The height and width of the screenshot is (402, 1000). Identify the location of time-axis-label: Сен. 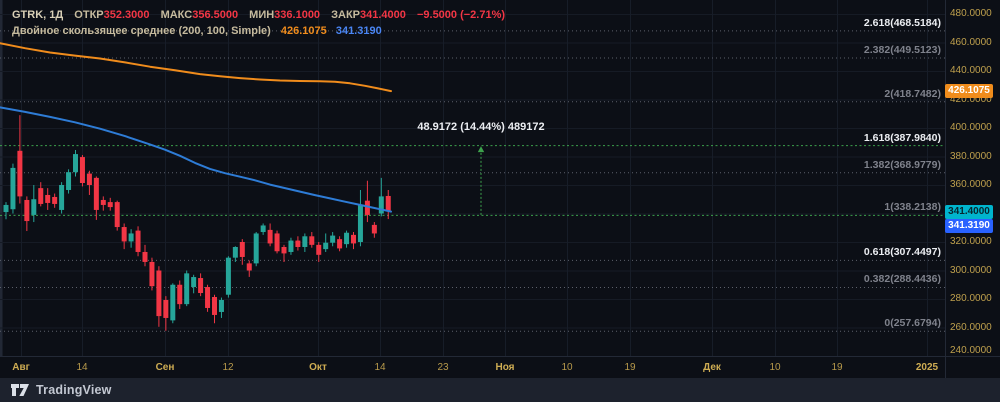
(165, 367).